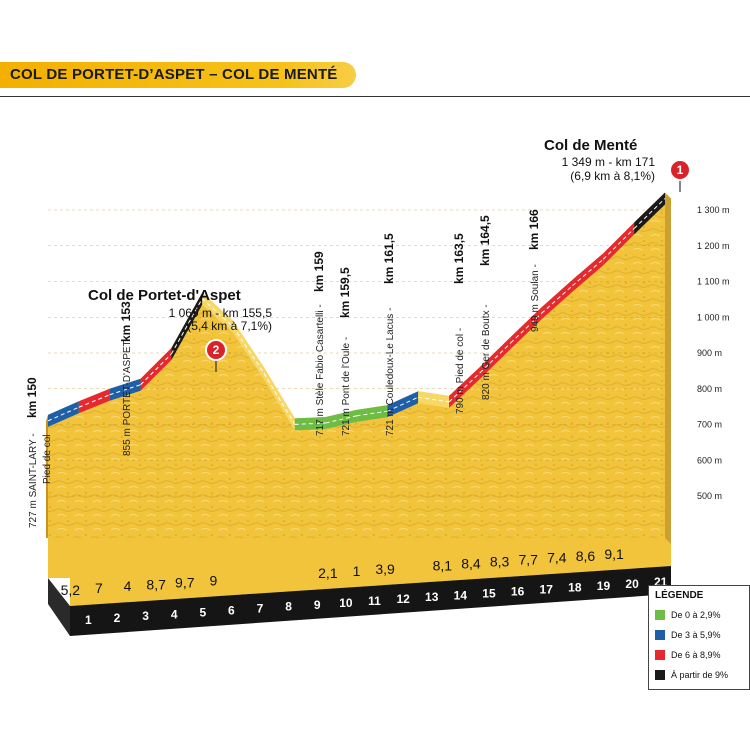 Image resolution: width=750 pixels, height=750 pixels. I want to click on summit-info: 1 349 m - km 171, so click(609, 162).